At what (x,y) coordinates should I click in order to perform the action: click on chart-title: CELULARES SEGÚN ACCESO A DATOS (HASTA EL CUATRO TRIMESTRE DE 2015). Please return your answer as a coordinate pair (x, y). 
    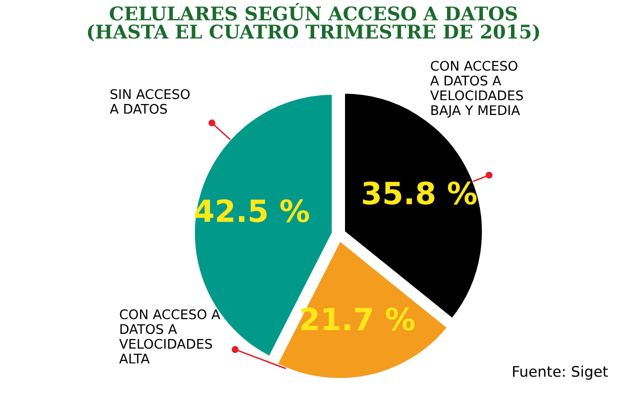
    Looking at the image, I should click on (314, 22).